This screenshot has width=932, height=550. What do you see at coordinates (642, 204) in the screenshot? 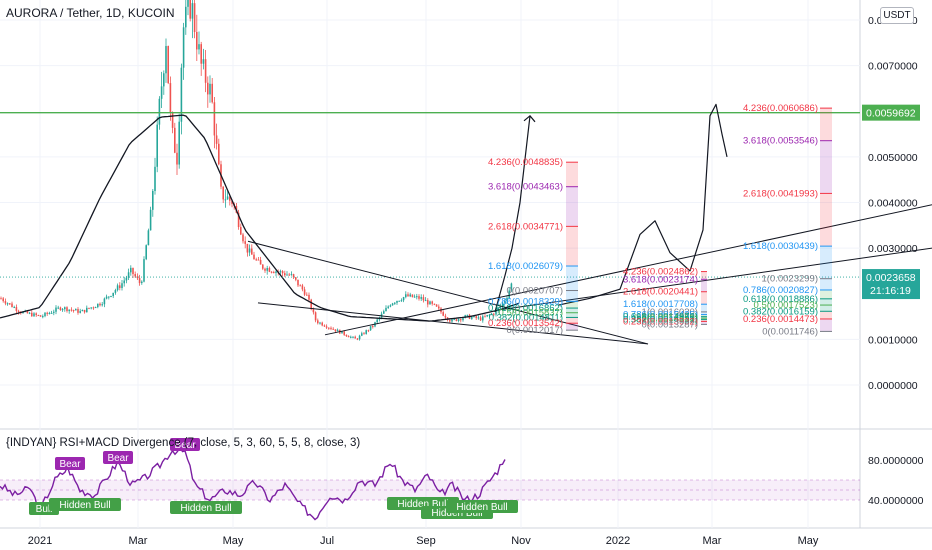
I see `projection-path` at bounding box center [642, 204].